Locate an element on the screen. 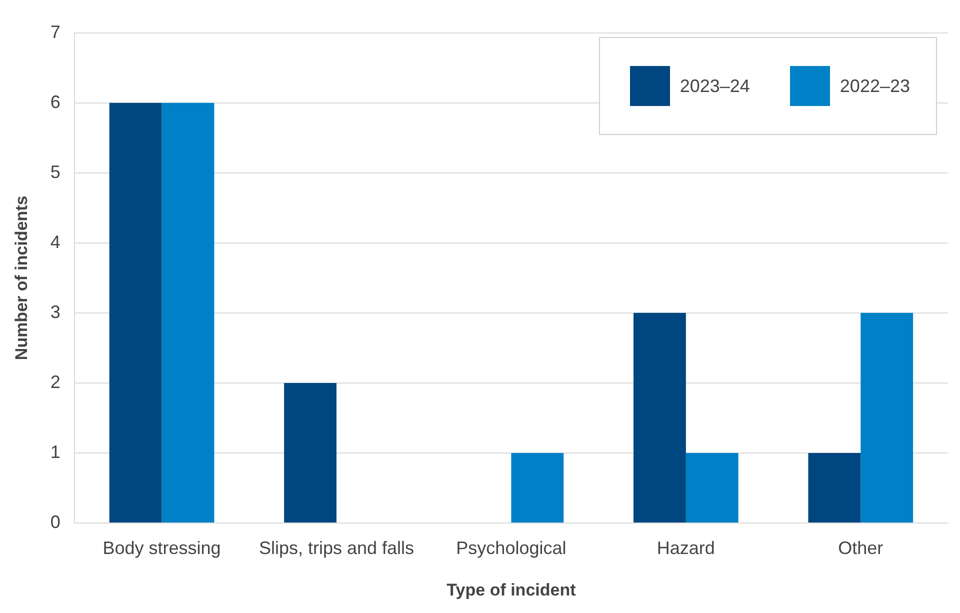 The width and height of the screenshot is (960, 613). x-tick-label: Slips, trips and falls is located at coordinates (336, 548).